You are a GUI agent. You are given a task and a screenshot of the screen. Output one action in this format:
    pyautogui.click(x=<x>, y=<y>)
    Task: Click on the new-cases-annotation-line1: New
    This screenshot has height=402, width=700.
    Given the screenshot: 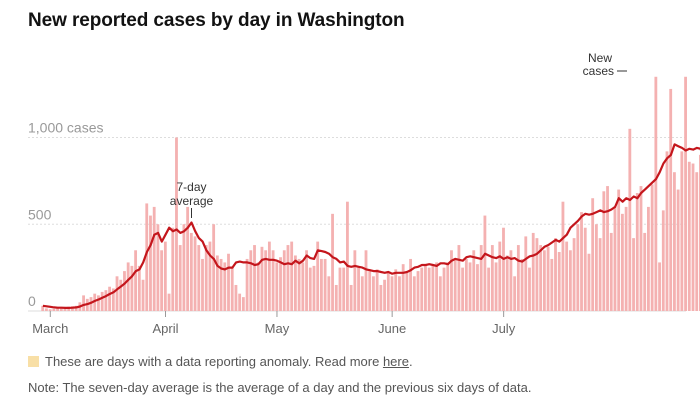 What is the action you would take?
    pyautogui.click(x=600, y=58)
    